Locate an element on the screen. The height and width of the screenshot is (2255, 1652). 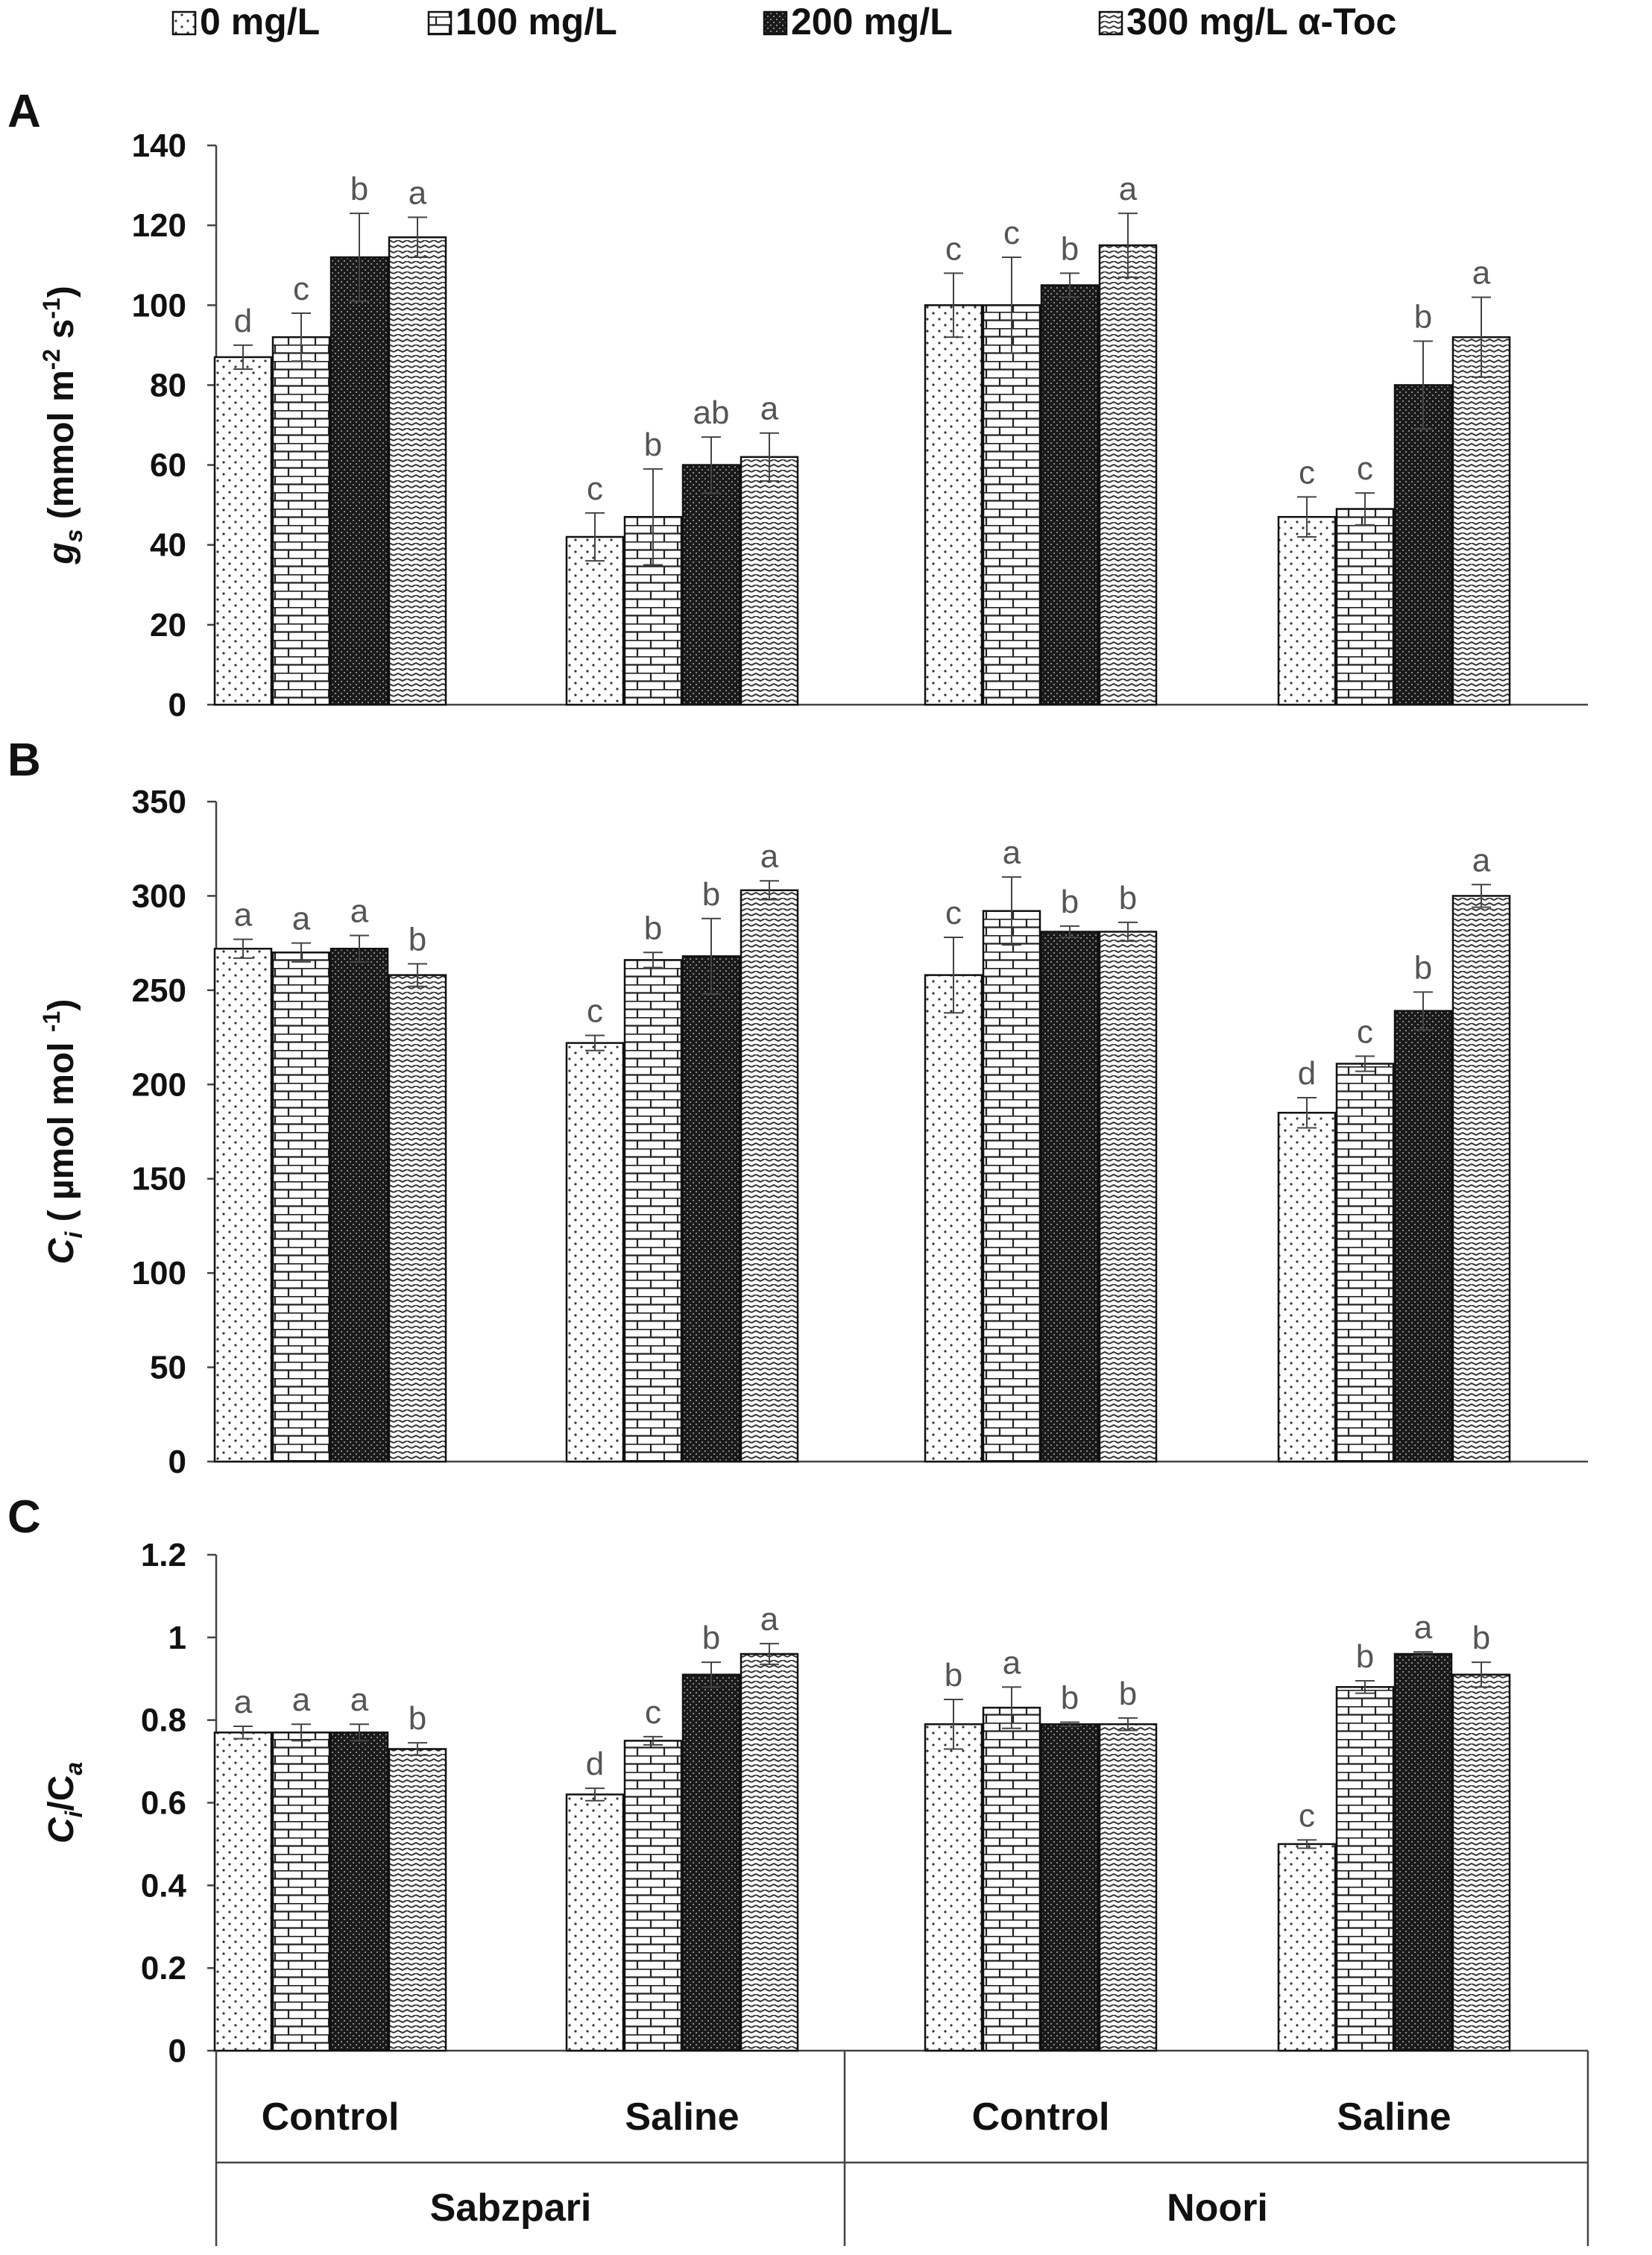
legend-label: 300 mg/L α-Toc is located at coordinates (1261, 22).